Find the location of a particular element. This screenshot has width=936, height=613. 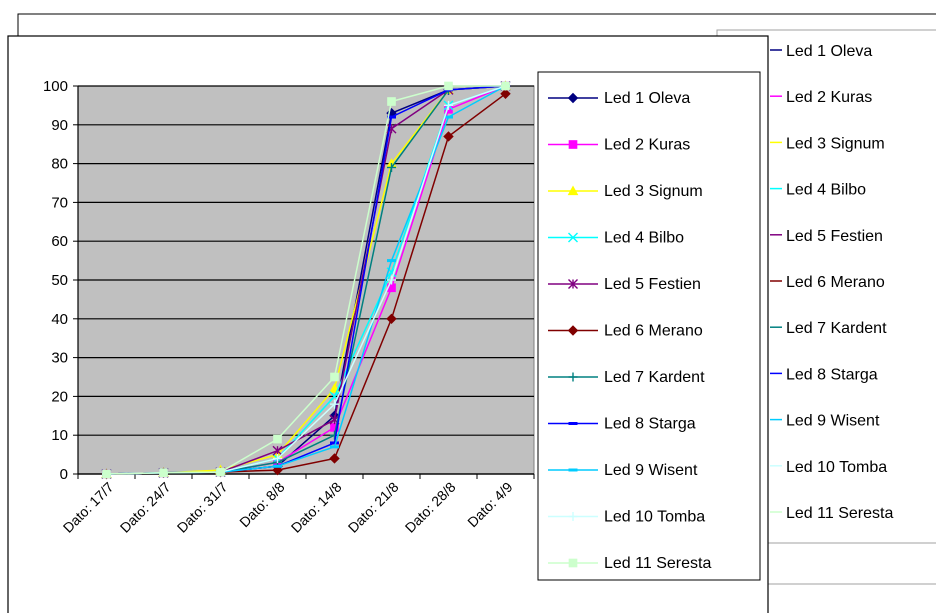

y-tick-label: 80 is located at coordinates (59, 164).